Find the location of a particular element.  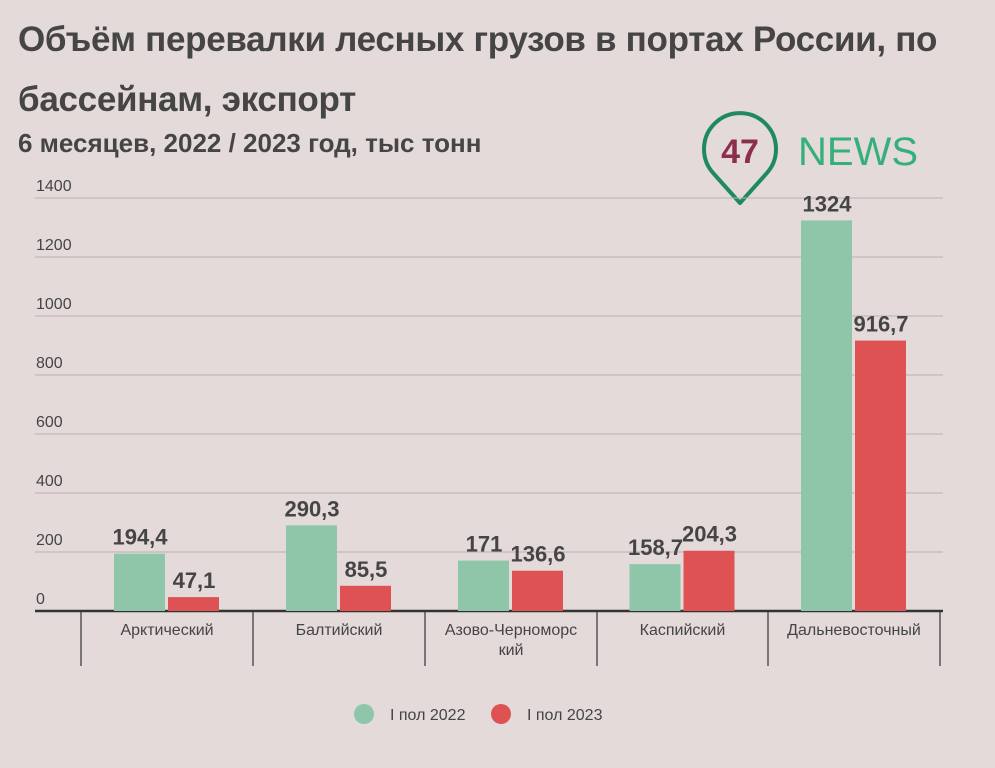

y-tick-label: 400 is located at coordinates (49, 481).